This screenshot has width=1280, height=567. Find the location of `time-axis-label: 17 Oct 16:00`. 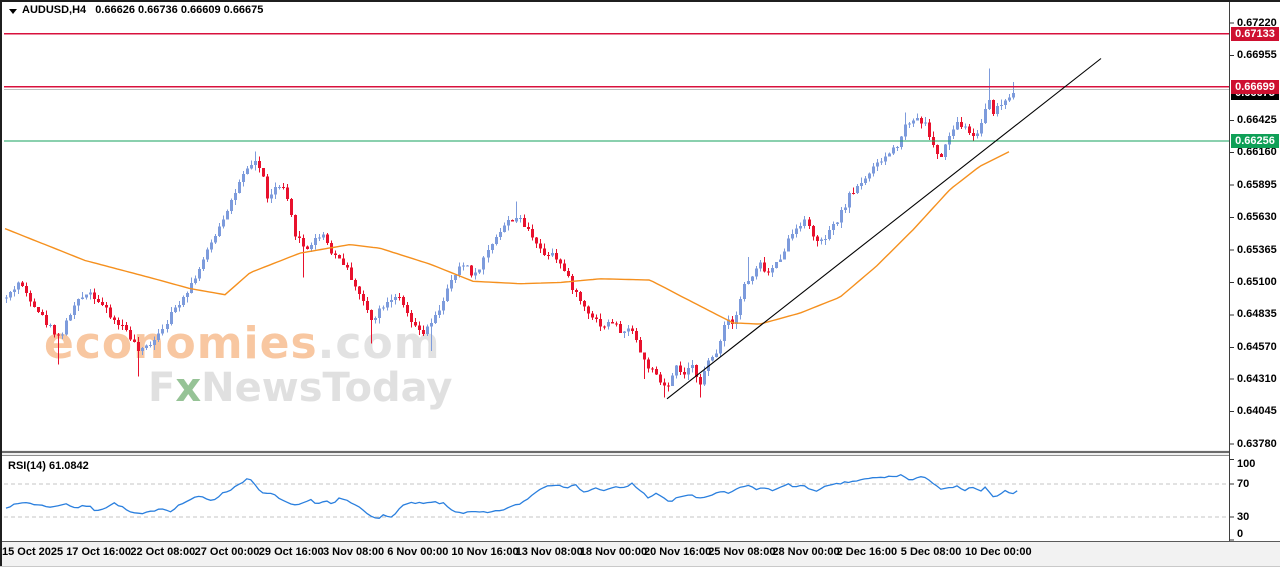

time-axis-label: 17 Oct 16:00 is located at coordinates (99, 552).